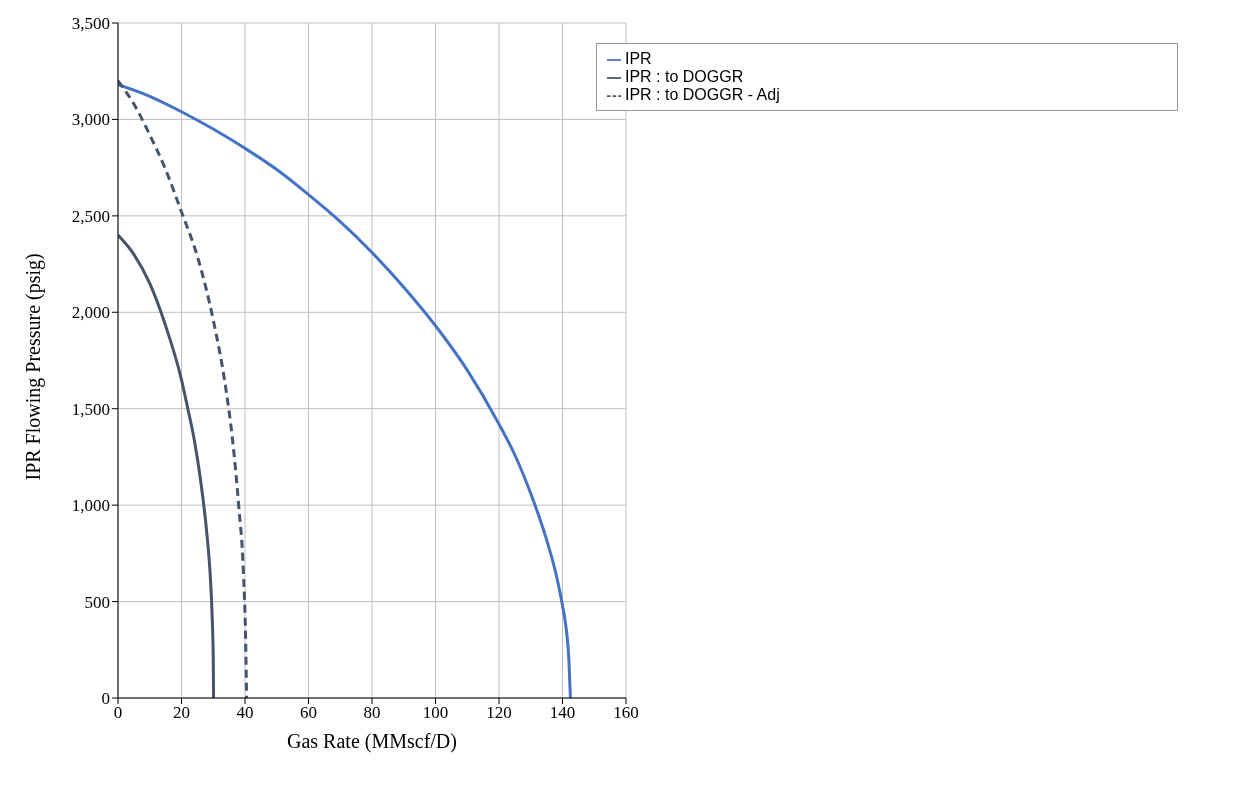 The image size is (1252, 785). Describe the element at coordinates (626, 713) in the screenshot. I see `x-tick-label: 160` at that location.